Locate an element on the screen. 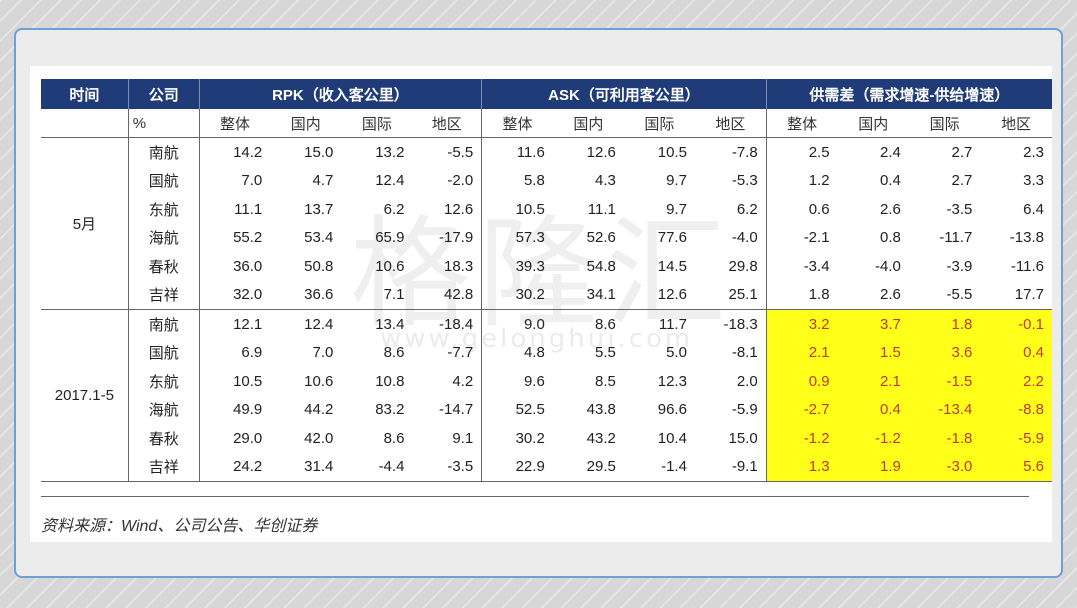 The image size is (1077, 608). subheader-blank is located at coordinates (85, 123).